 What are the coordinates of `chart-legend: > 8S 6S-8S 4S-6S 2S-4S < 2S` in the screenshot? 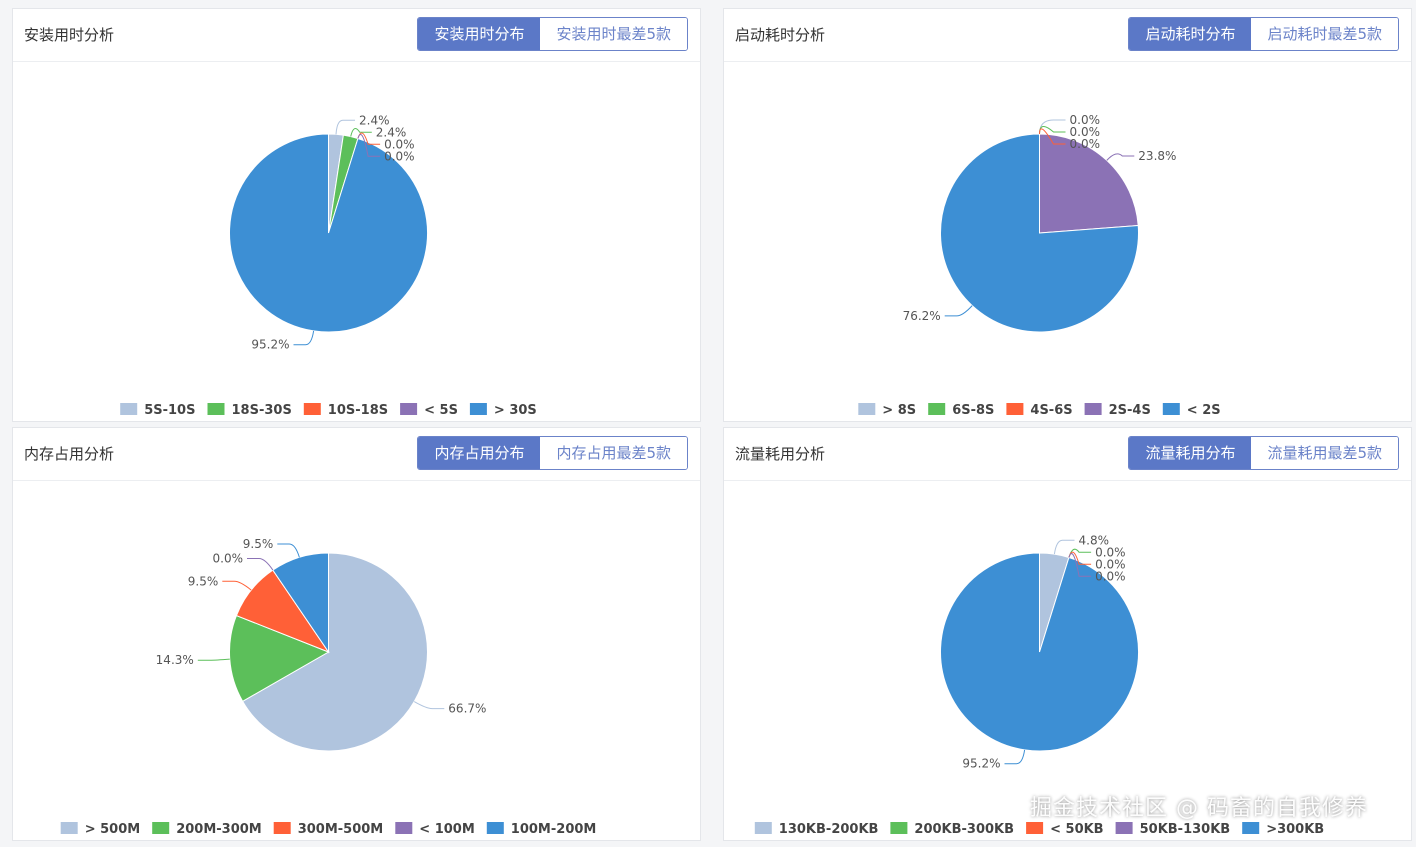 It's located at (1039, 410).